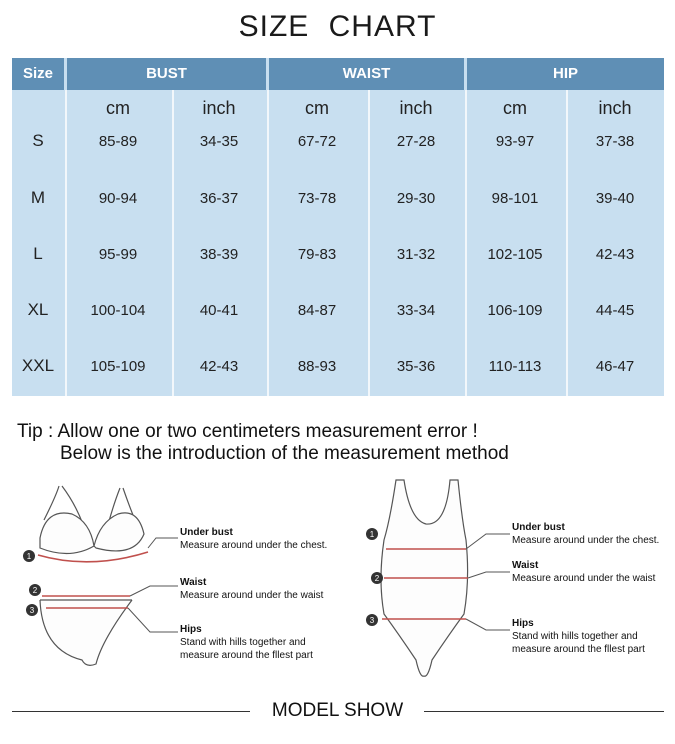 The image size is (675, 744). I want to click on table-cell: 29-30, so click(416, 198).